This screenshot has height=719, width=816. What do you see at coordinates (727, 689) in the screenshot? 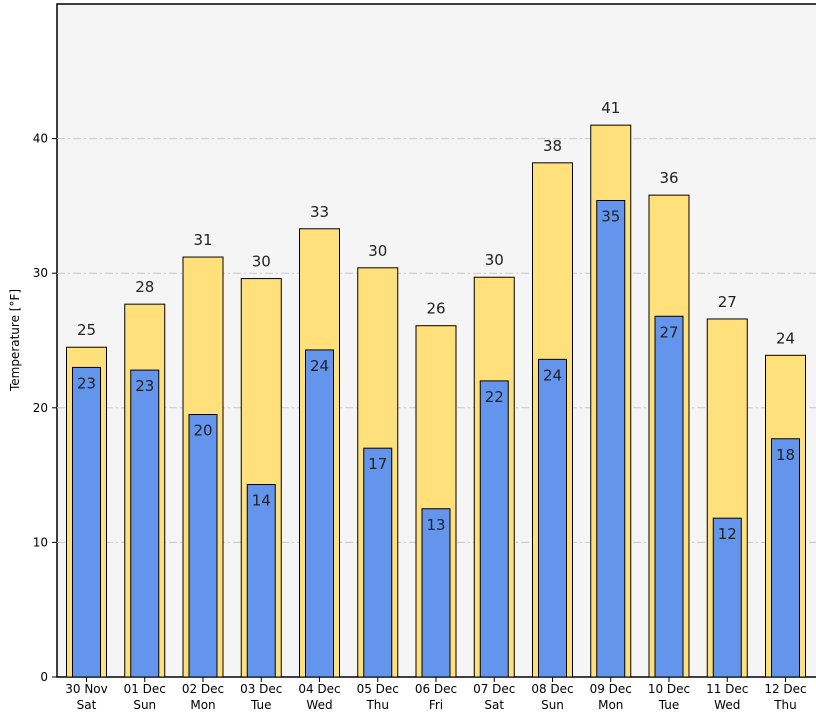
I see `x-tick-label-date: 11 Dec` at bounding box center [727, 689].